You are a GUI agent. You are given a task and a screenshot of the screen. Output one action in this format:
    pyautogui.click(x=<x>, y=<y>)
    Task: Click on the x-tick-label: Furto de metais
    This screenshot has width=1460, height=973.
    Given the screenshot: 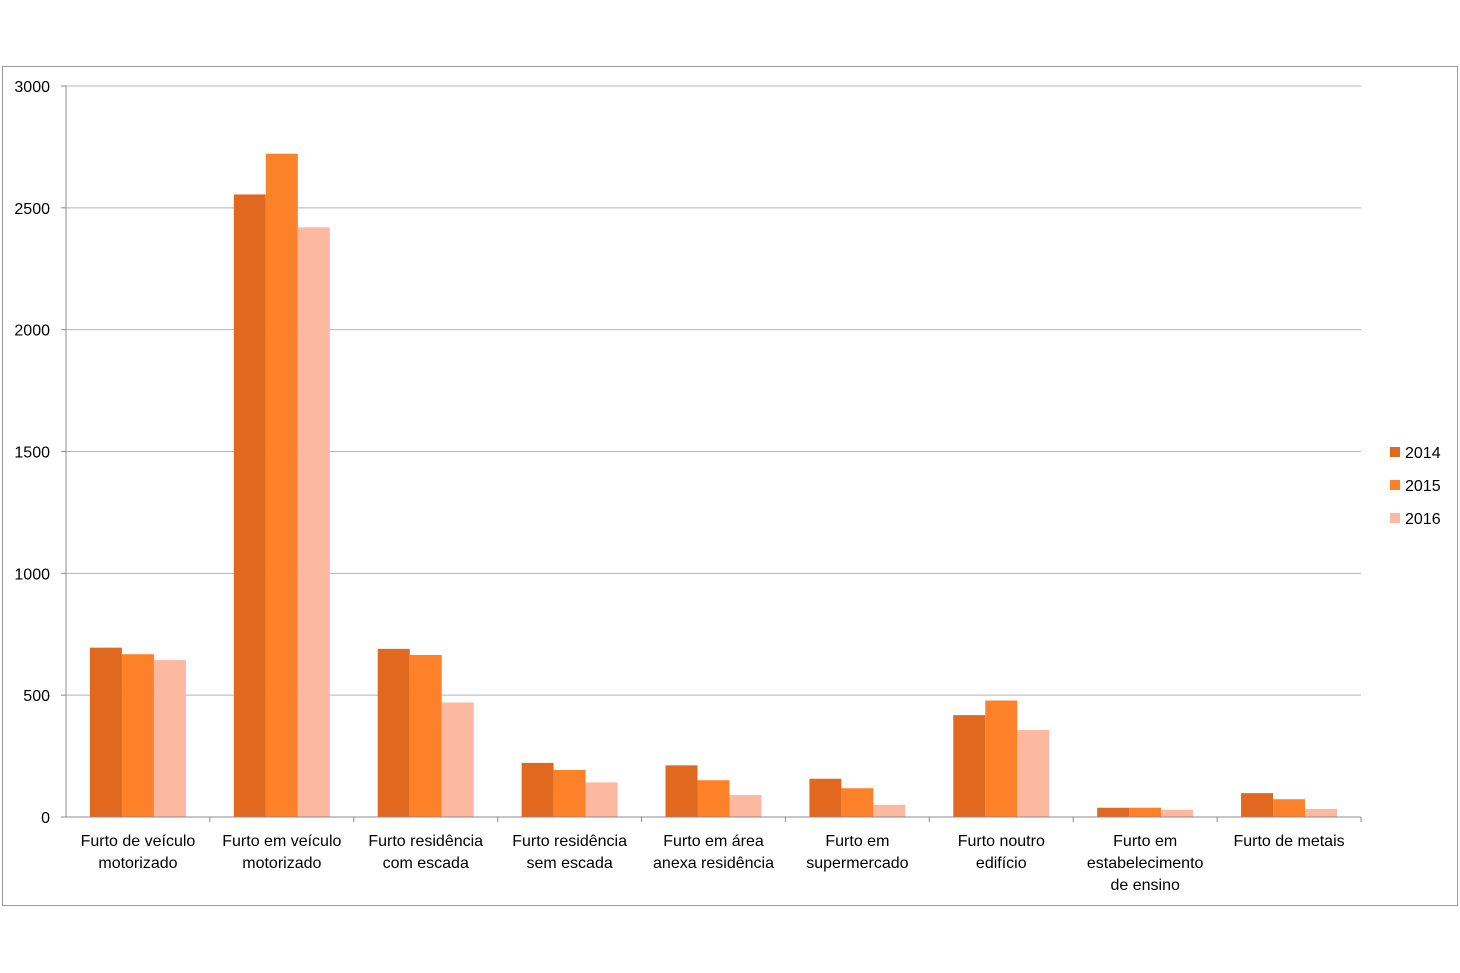 What is the action you would take?
    pyautogui.click(x=1288, y=841)
    